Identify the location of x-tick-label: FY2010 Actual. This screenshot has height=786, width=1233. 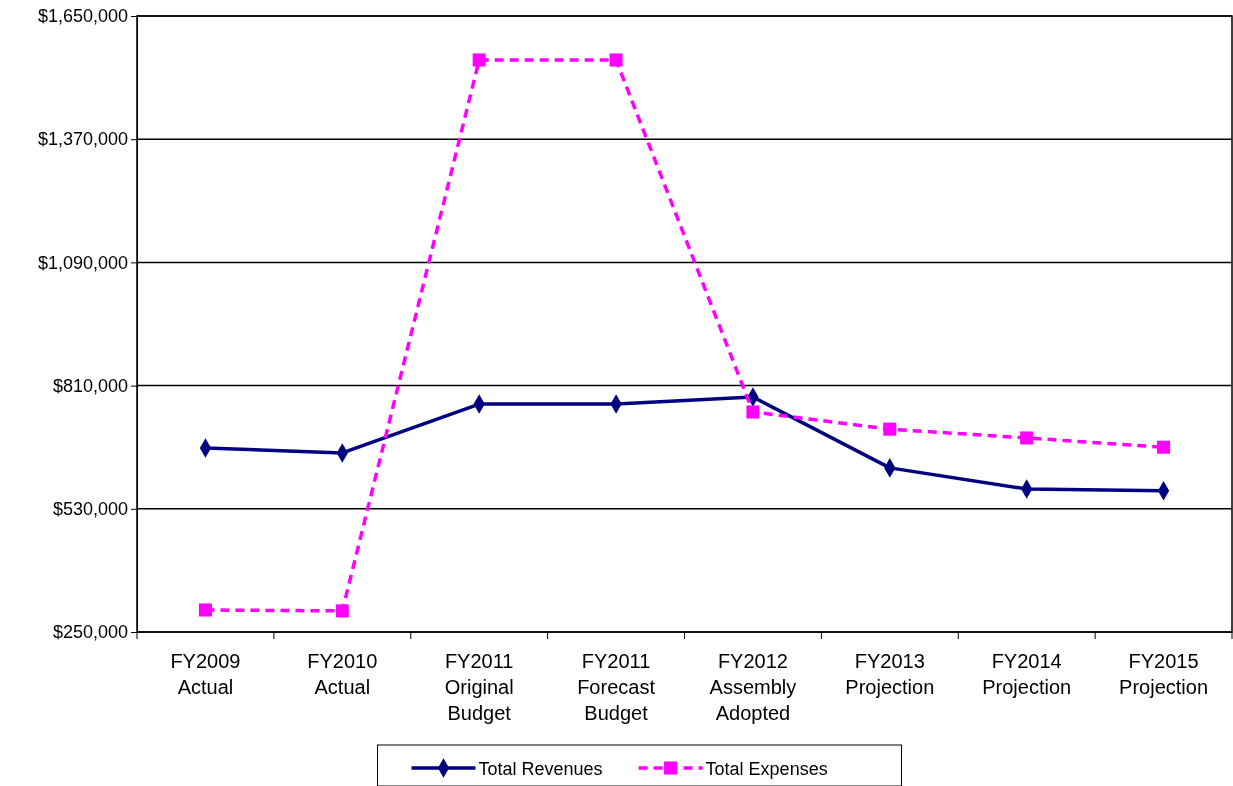
(342, 674).